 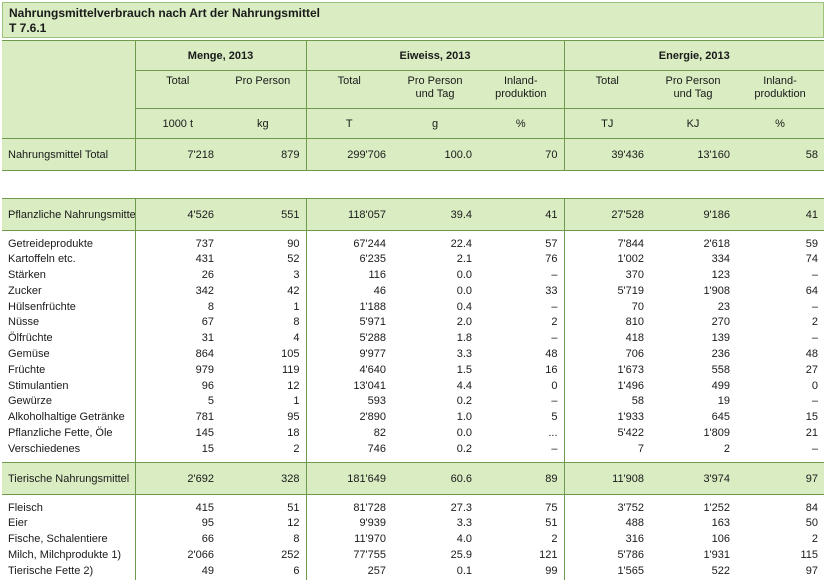 What do you see at coordinates (349, 89) in the screenshot?
I see `subheader-eiweiss-total: Total` at bounding box center [349, 89].